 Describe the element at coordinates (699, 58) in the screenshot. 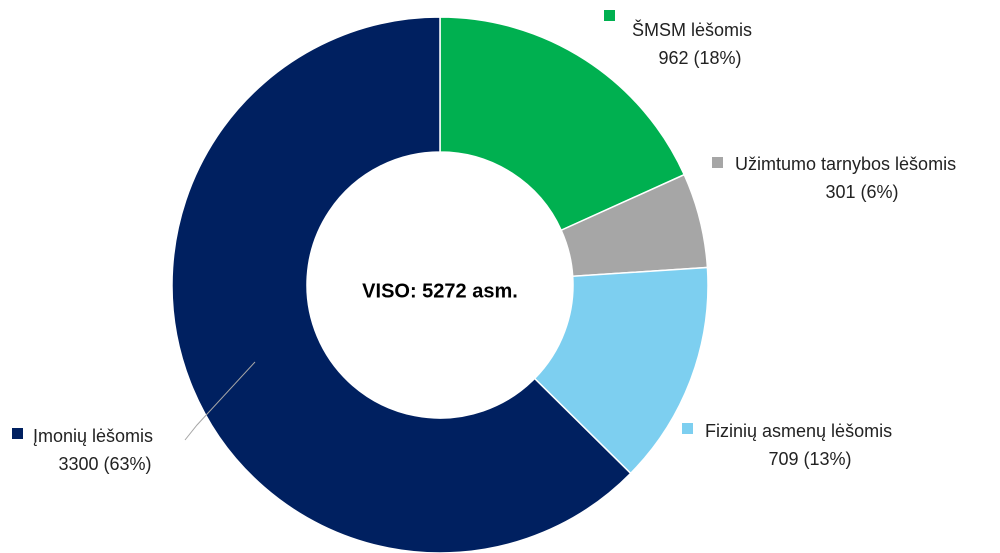

I see `slice-value-label: 962 (18%)` at that location.